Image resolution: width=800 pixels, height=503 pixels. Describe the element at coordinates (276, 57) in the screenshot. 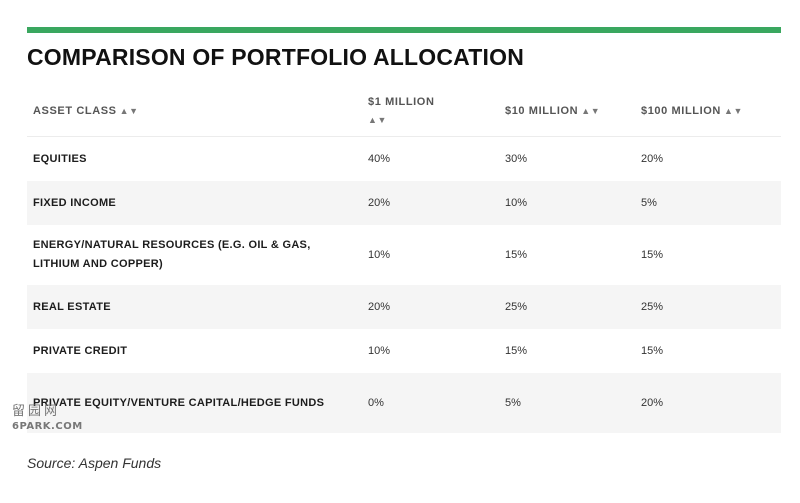

I see `chart-title: COMPARISON OF PORTFOLIO ALLOCATION` at that location.